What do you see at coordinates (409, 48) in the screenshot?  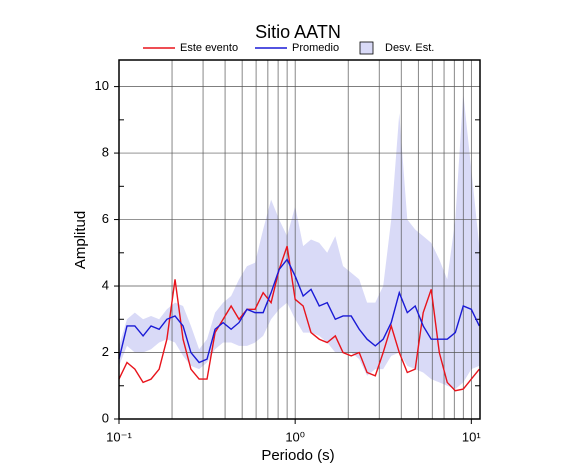 I see `legend-label: Desv. Est.` at bounding box center [409, 48].